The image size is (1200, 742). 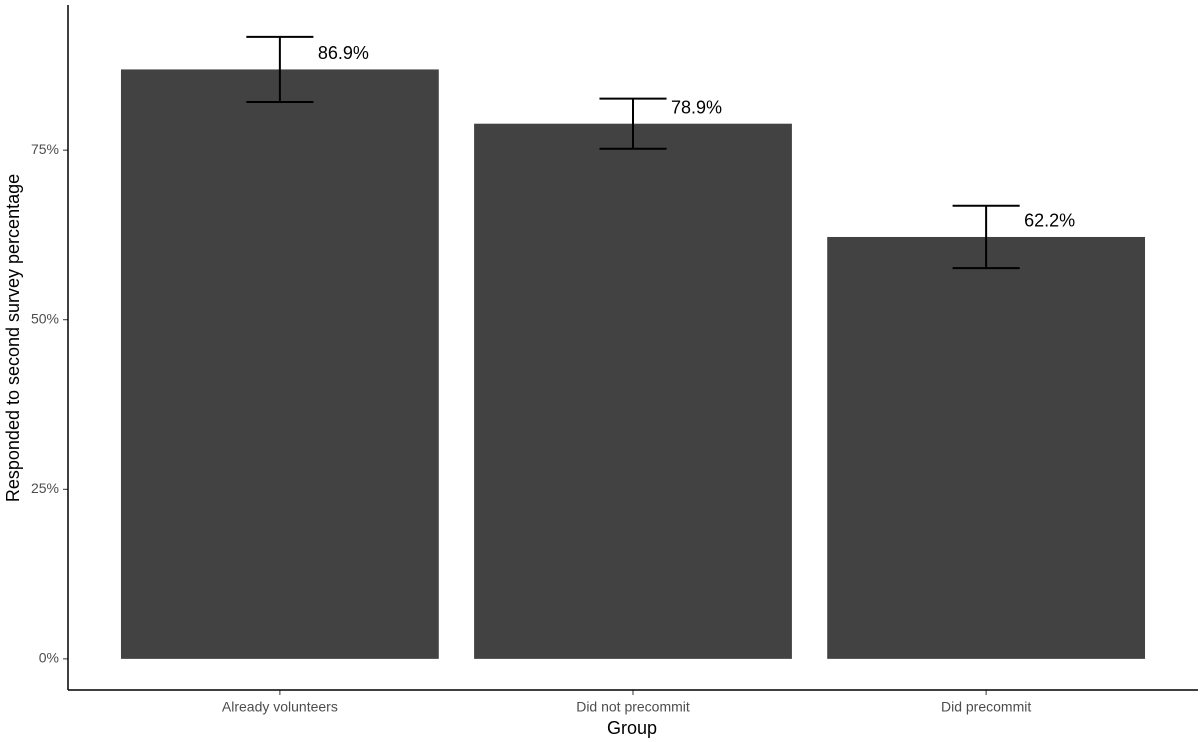 I want to click on y-tick-label: 50%, so click(x=45, y=318).